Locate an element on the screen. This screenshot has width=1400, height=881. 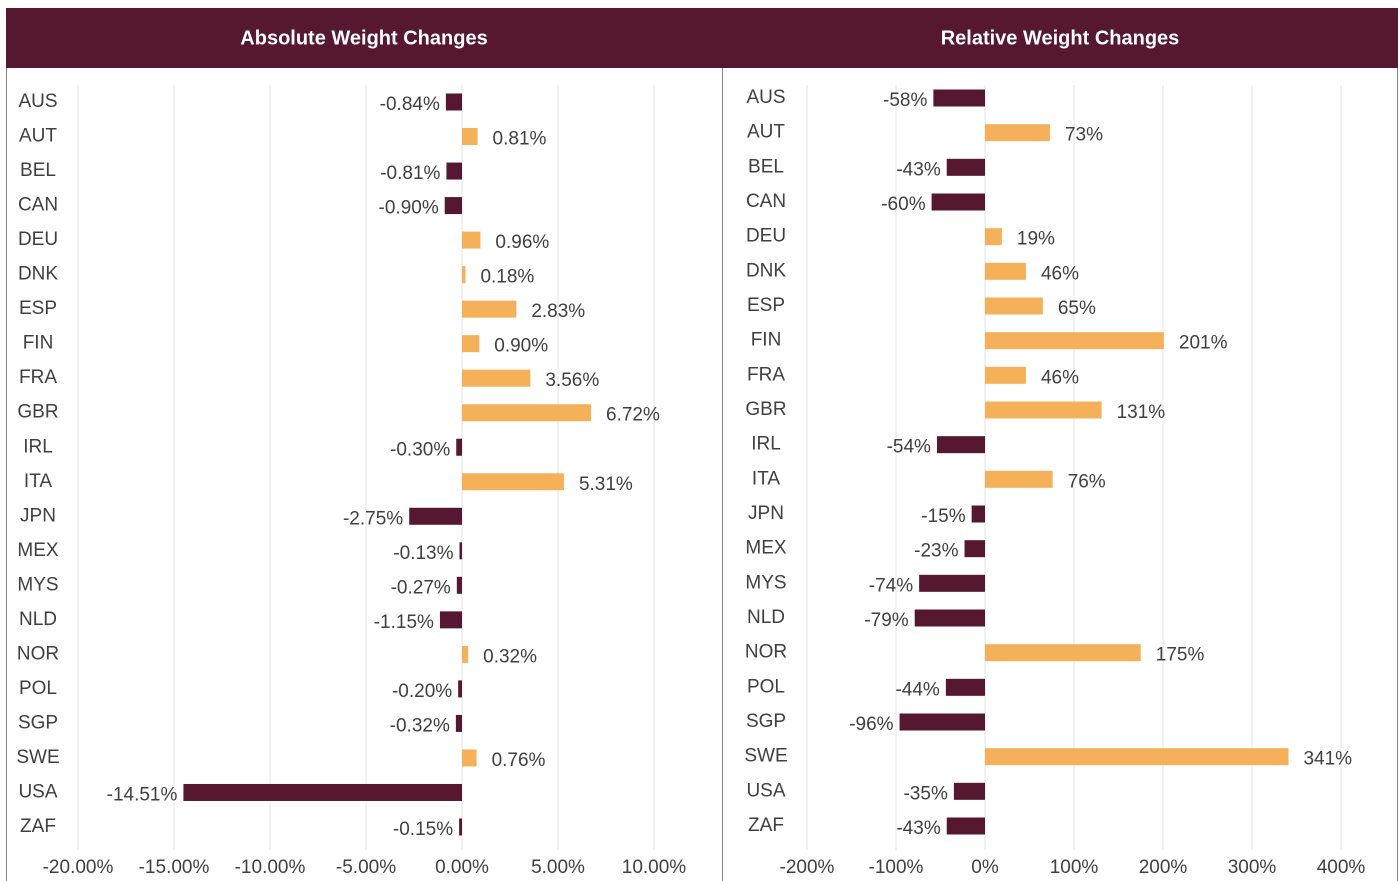
value-label: 0.18% is located at coordinates (507, 277).